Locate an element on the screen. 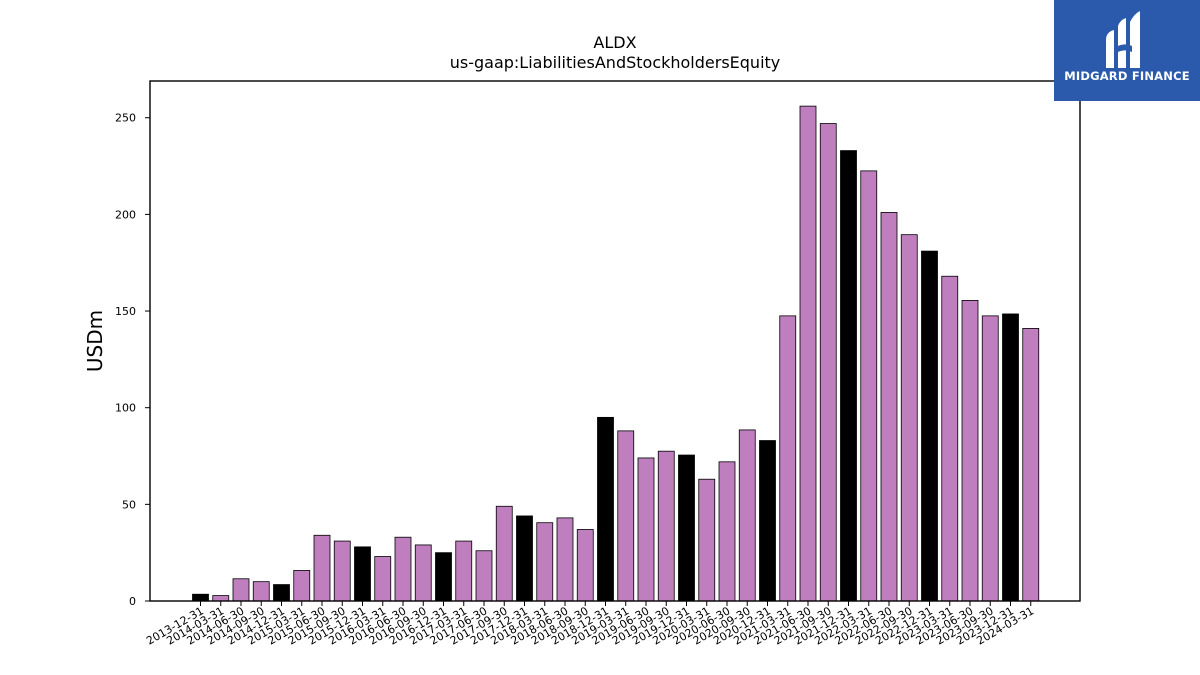  y-tick-label: 150 is located at coordinates (125, 311).